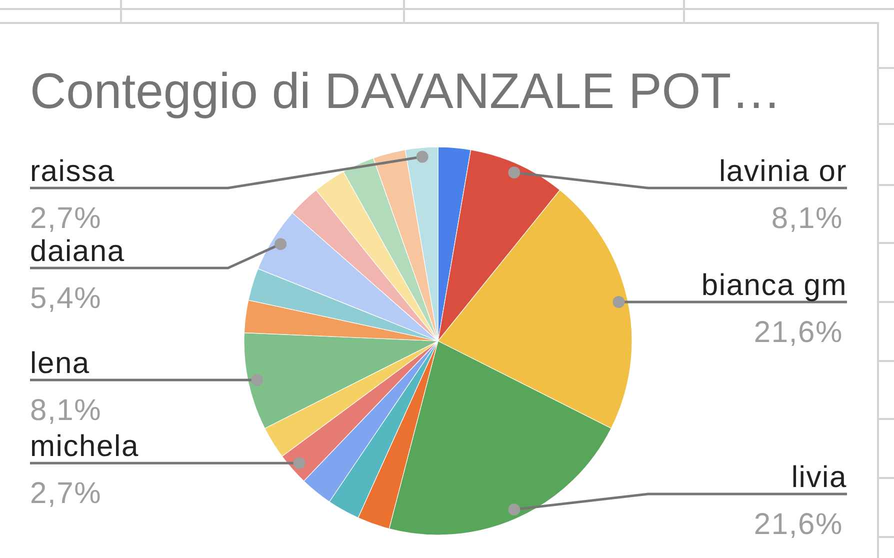 The height and width of the screenshot is (558, 894). What do you see at coordinates (66, 298) in the screenshot?
I see `data-label: 5,4%` at bounding box center [66, 298].